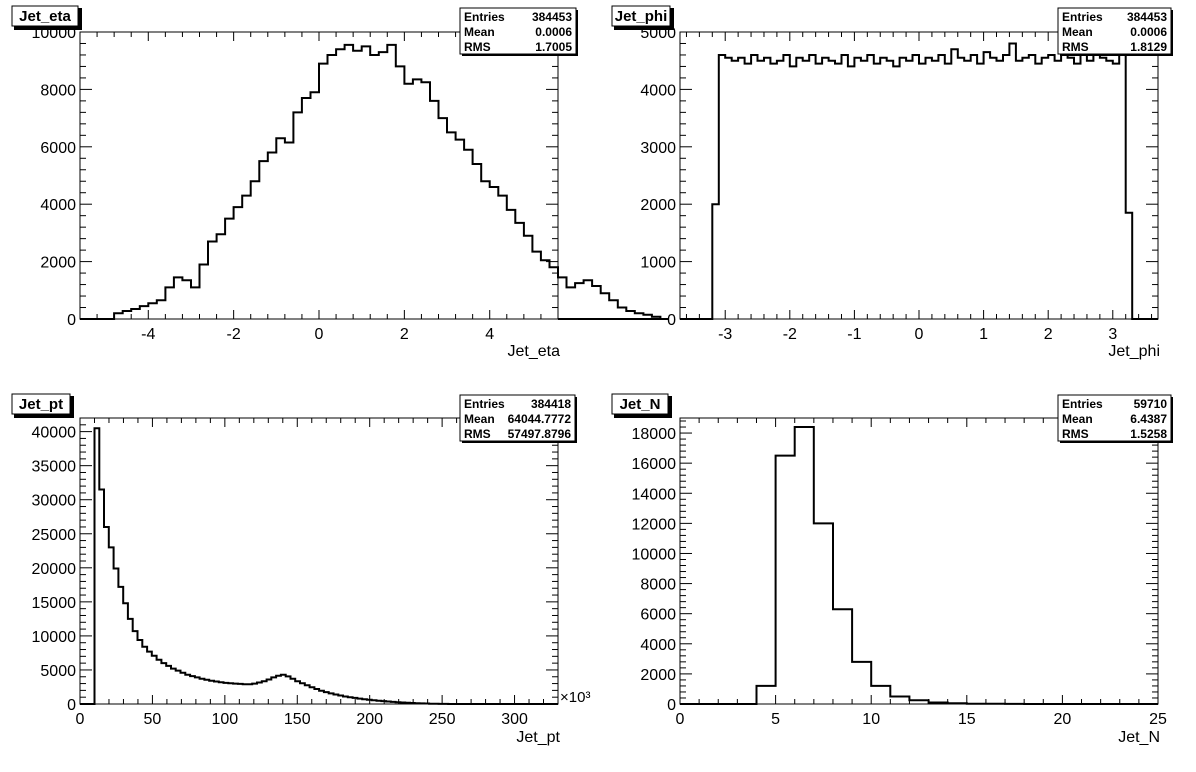 This screenshot has width=1196, height=772. I want to click on x-tick-label: 150, so click(297, 719).